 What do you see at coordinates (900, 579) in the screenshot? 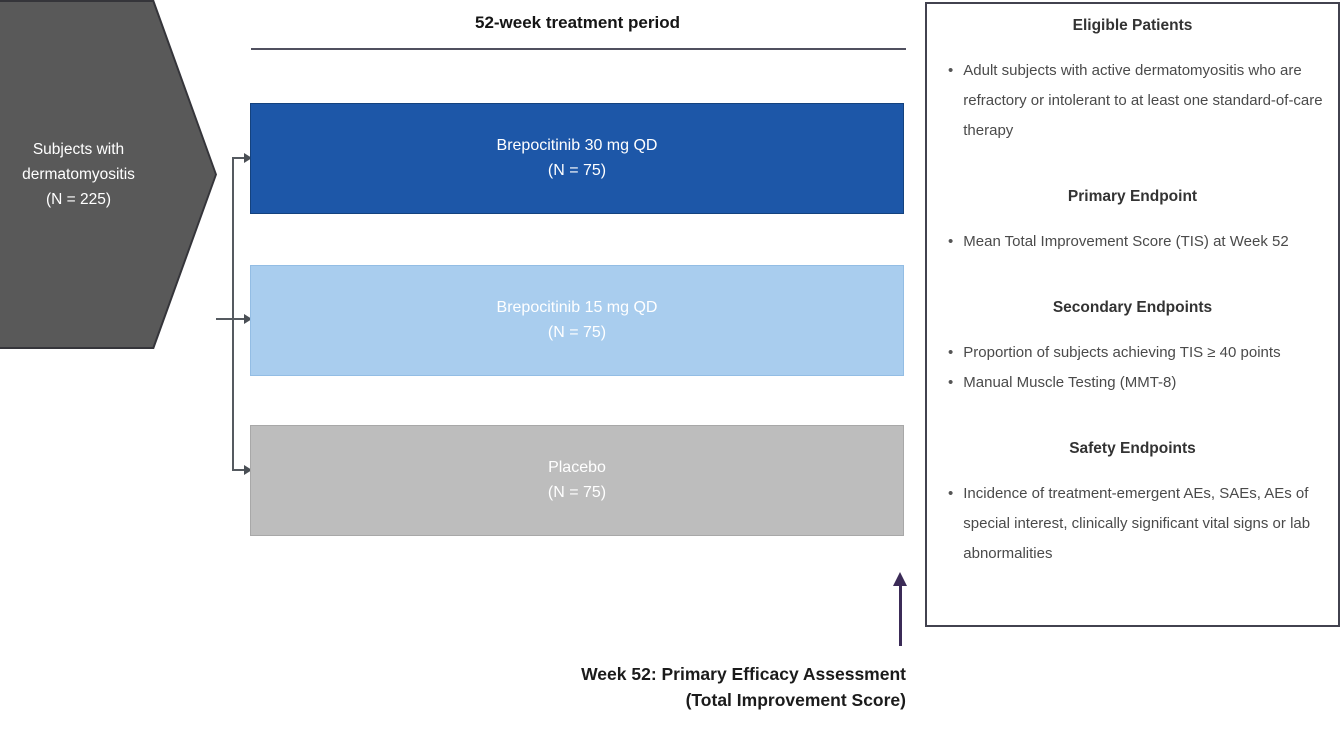
I see `assessment-arrow-up-icon` at bounding box center [900, 579].